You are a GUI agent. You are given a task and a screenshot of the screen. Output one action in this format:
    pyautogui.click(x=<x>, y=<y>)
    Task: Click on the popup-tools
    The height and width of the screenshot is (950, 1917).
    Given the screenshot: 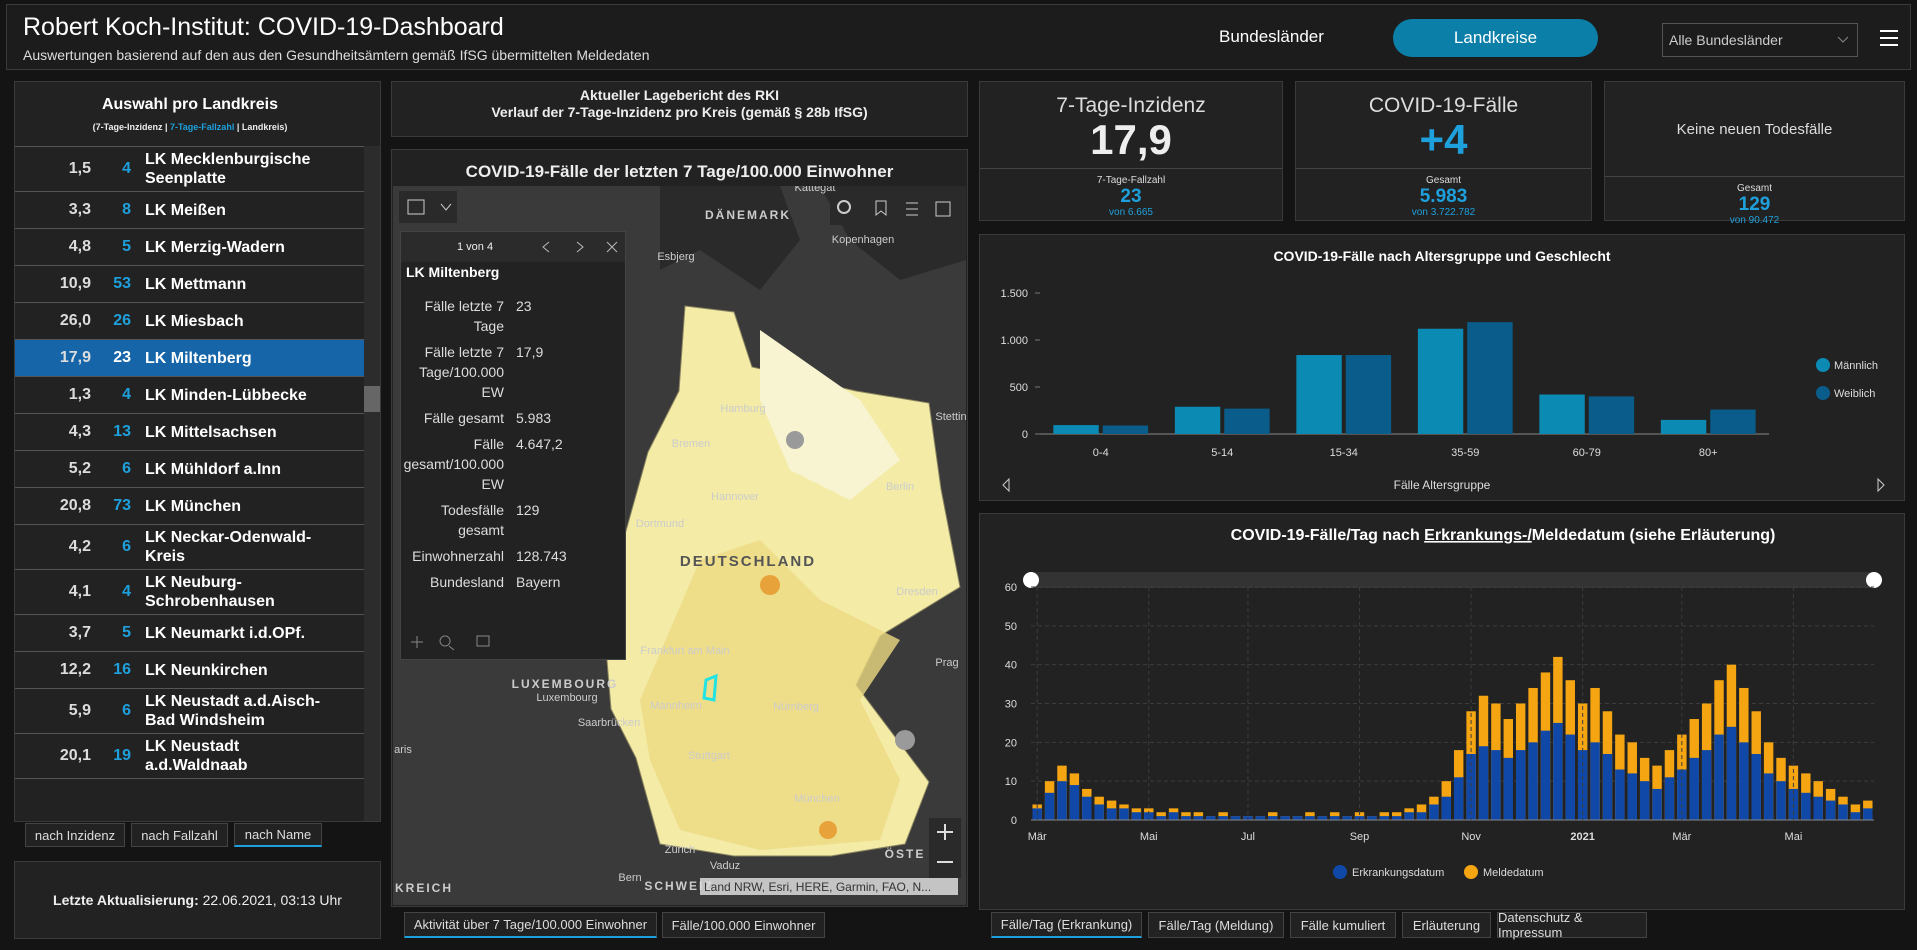 What is the action you would take?
    pyautogui.click(x=459, y=642)
    